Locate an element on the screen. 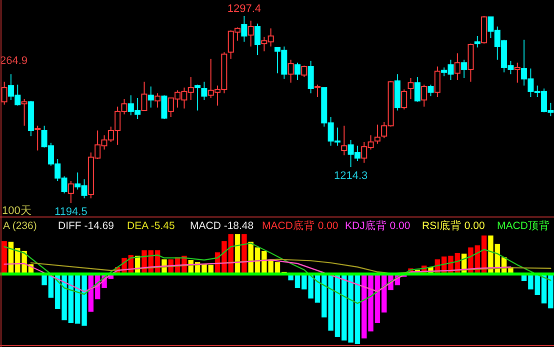 This screenshot has height=347, width=554. text: MACD顶背 is located at coordinates (523, 225).